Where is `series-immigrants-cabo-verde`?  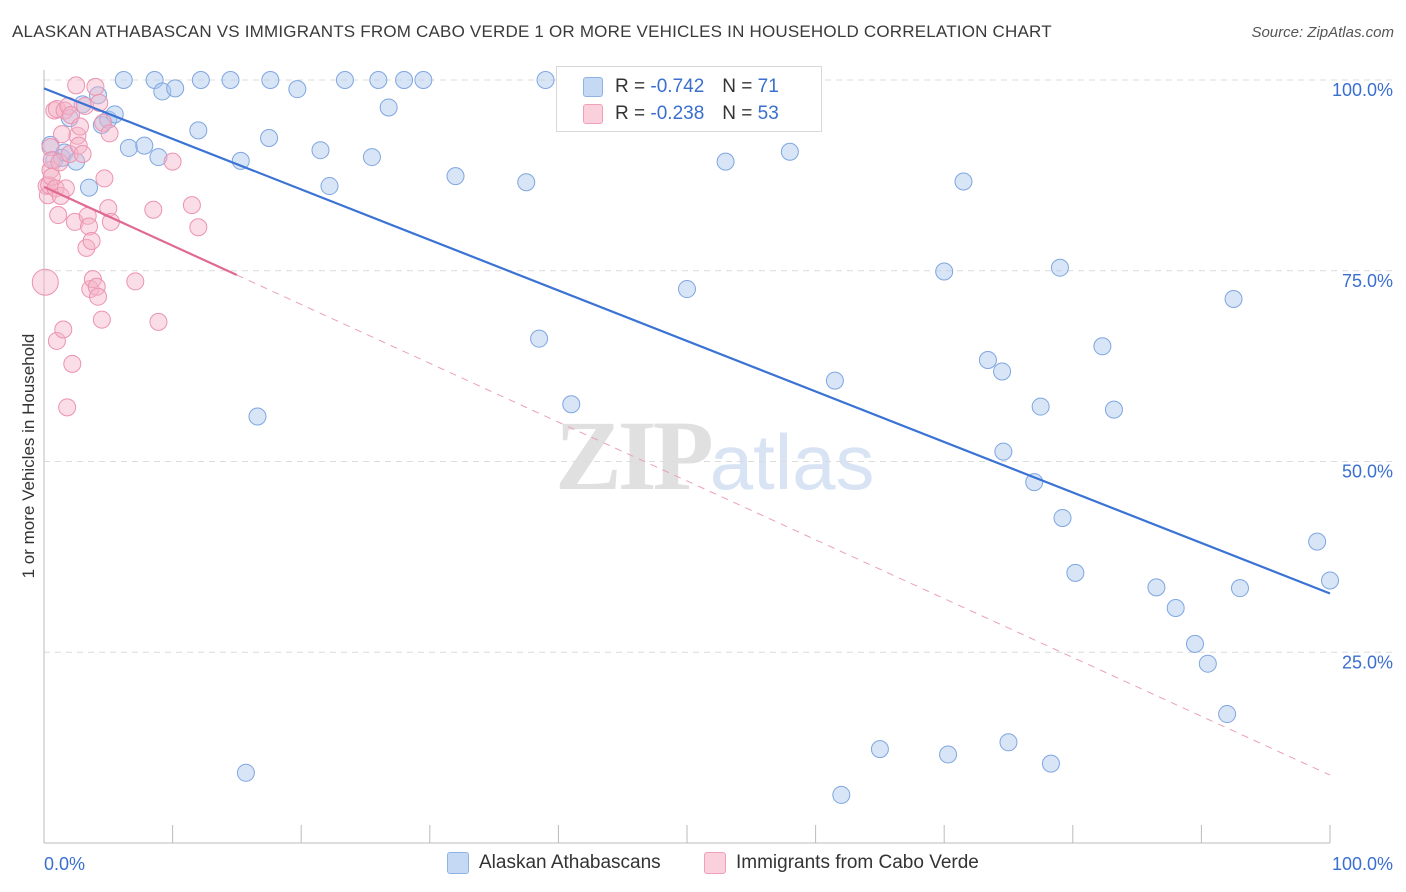 series-immigrants-cabo-verde is located at coordinates (119, 246).